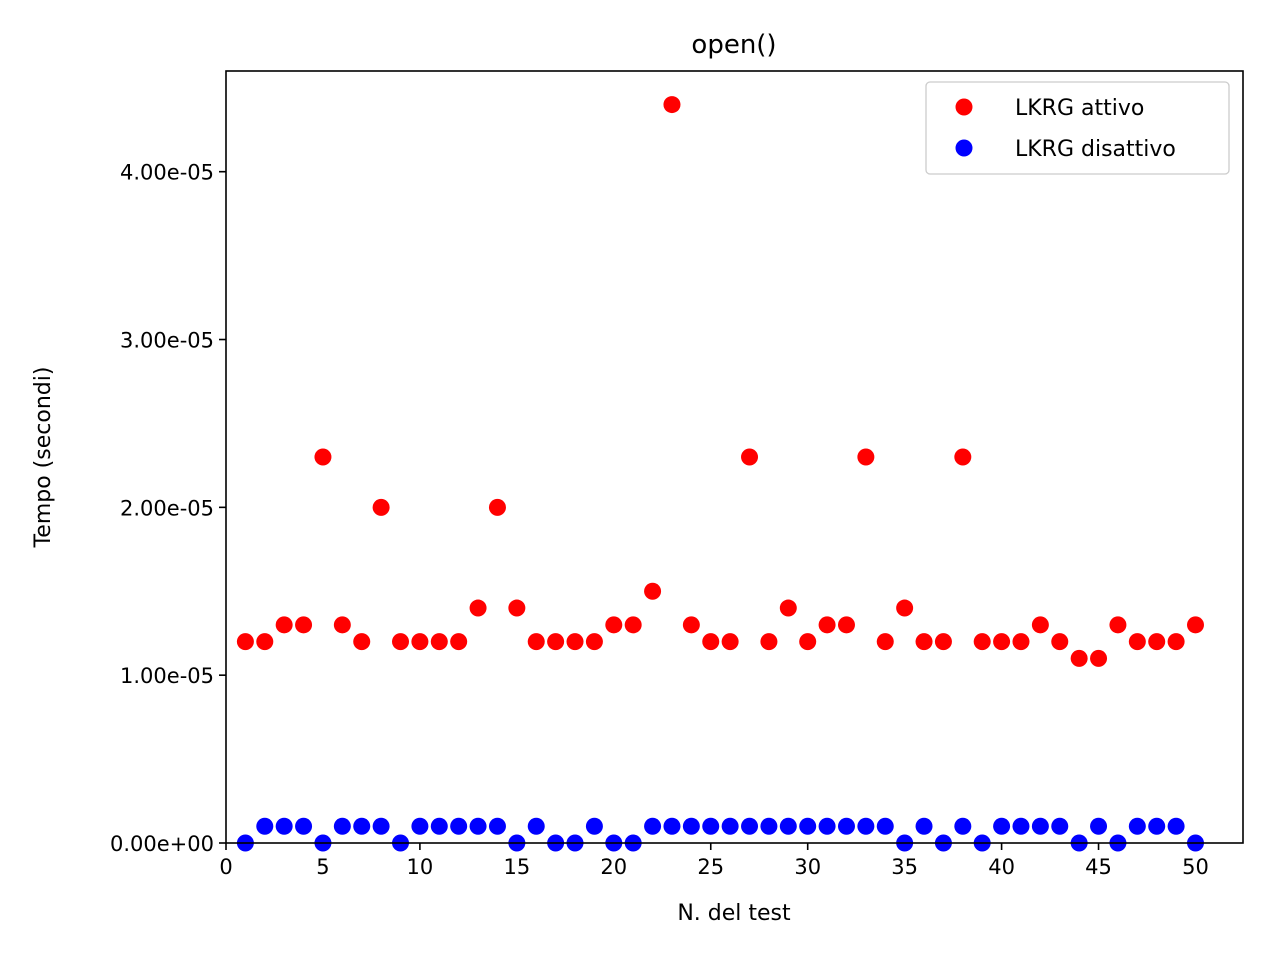  What do you see at coordinates (322, 867) in the screenshot?
I see `x-tick-label: 5` at bounding box center [322, 867].